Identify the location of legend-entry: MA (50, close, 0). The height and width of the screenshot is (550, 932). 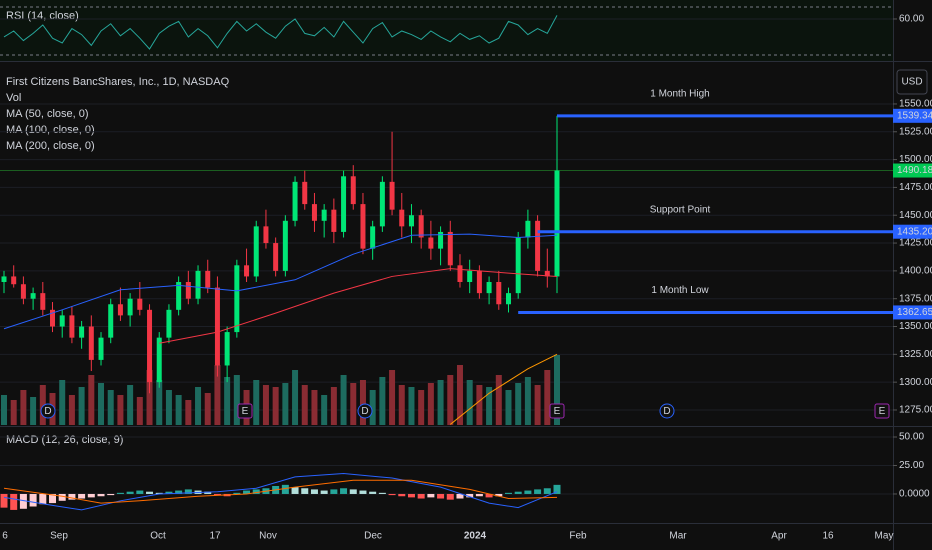
(47, 114).